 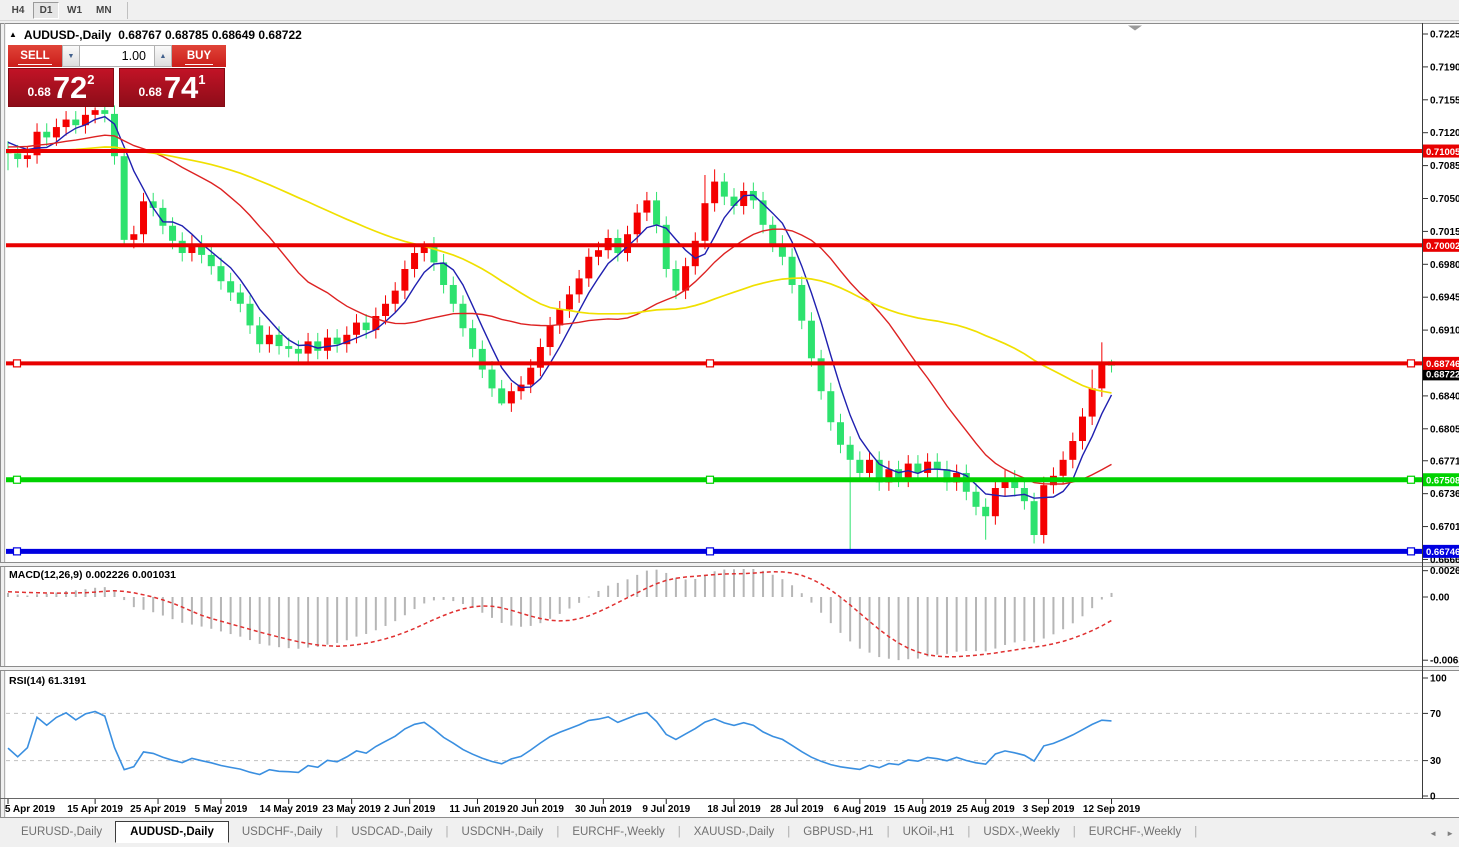 I want to click on hline-0.68746, so click(x=714, y=363).